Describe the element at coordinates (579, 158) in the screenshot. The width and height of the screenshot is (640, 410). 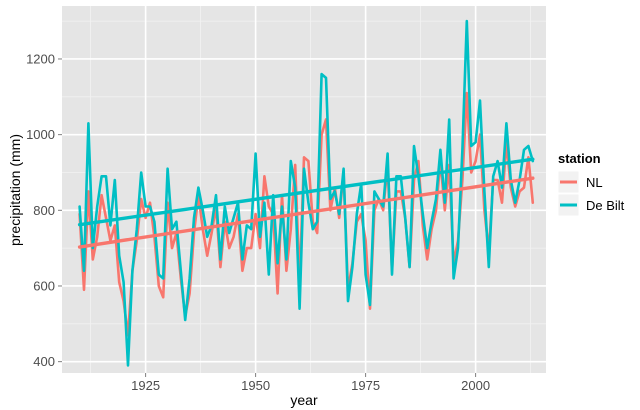
I see `legend-title: station` at that location.